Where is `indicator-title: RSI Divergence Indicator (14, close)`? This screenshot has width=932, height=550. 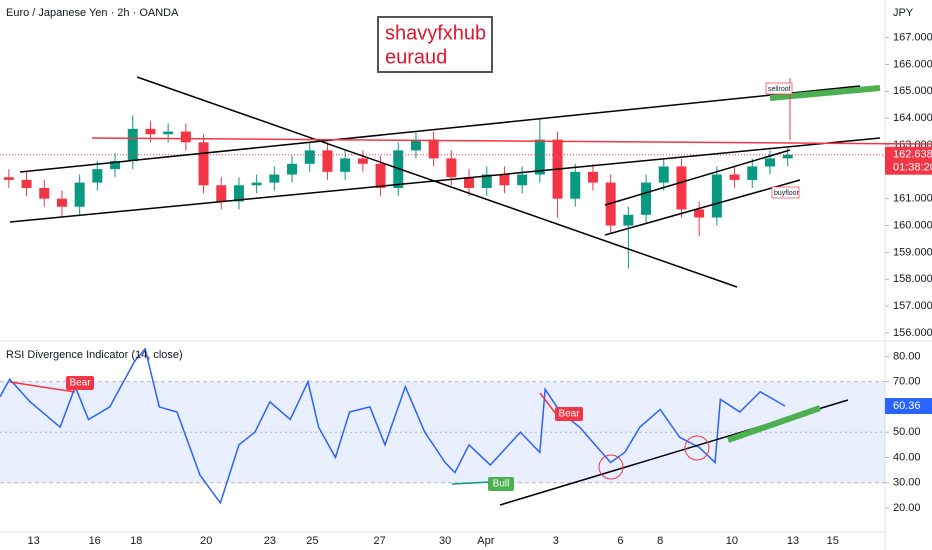 indicator-title: RSI Divergence Indicator (14, close) is located at coordinates (94, 355).